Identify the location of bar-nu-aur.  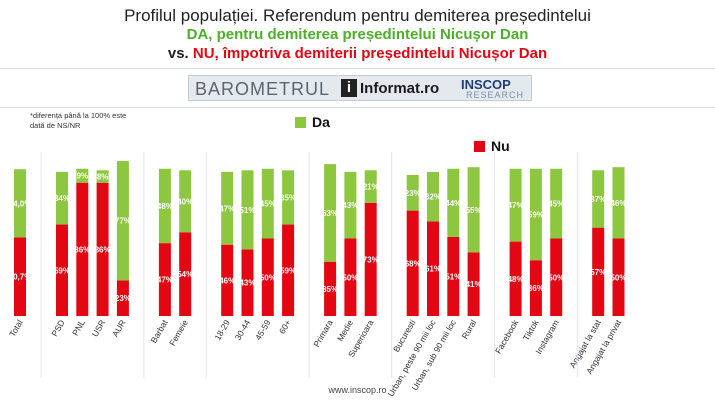
(122, 298).